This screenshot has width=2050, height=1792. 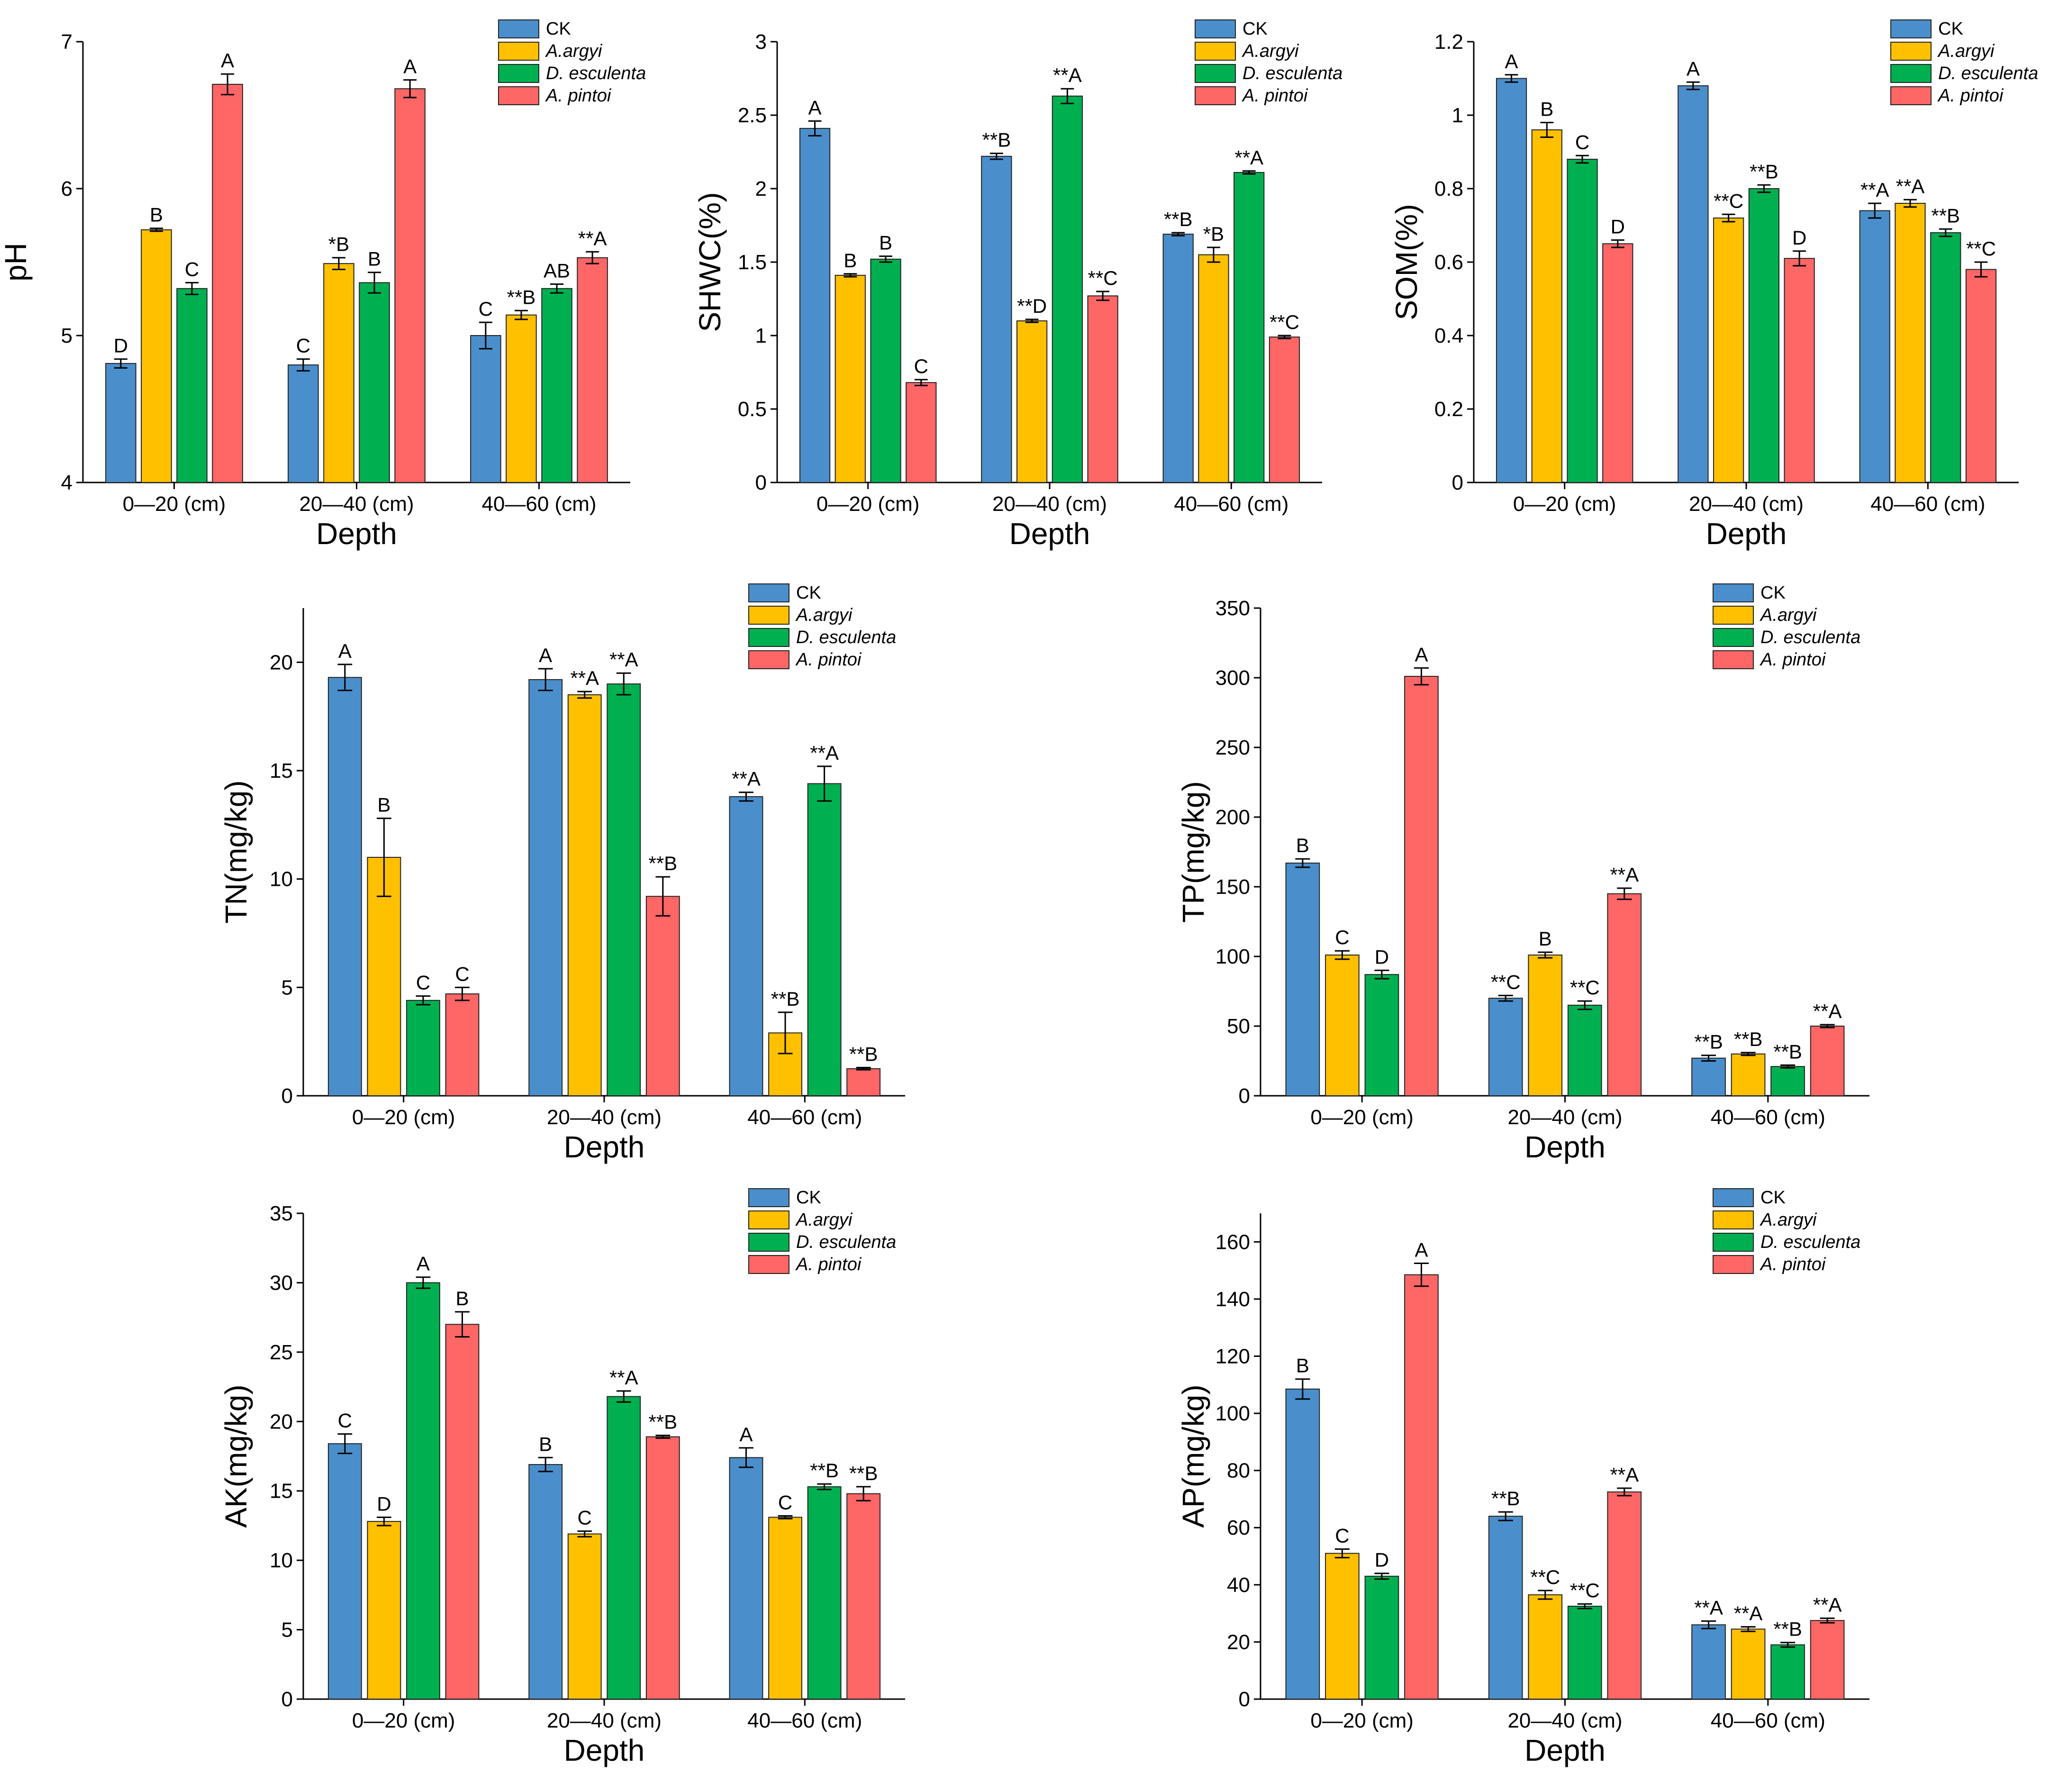 I want to click on y-tick-label: 0, so click(x=761, y=482).